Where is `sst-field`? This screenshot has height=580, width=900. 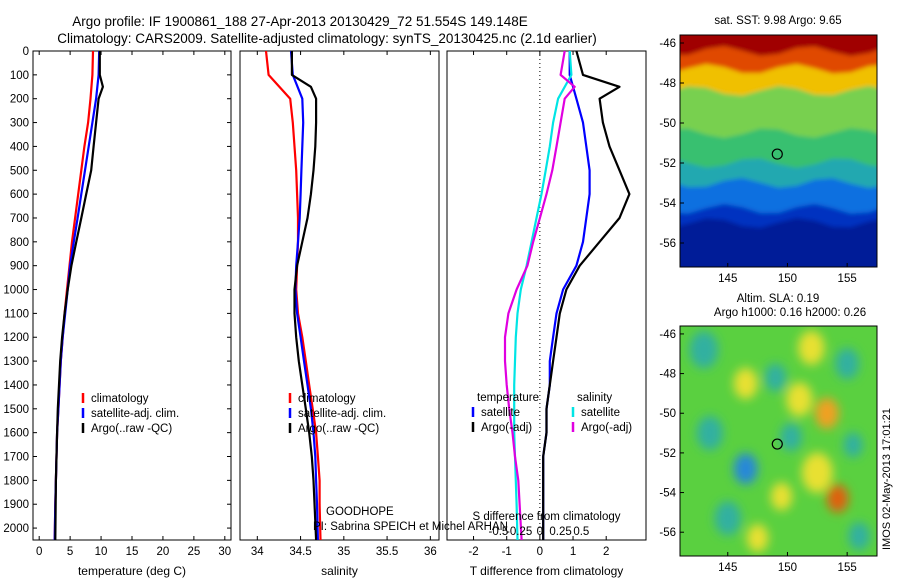 sst-field is located at coordinates (778, 151).